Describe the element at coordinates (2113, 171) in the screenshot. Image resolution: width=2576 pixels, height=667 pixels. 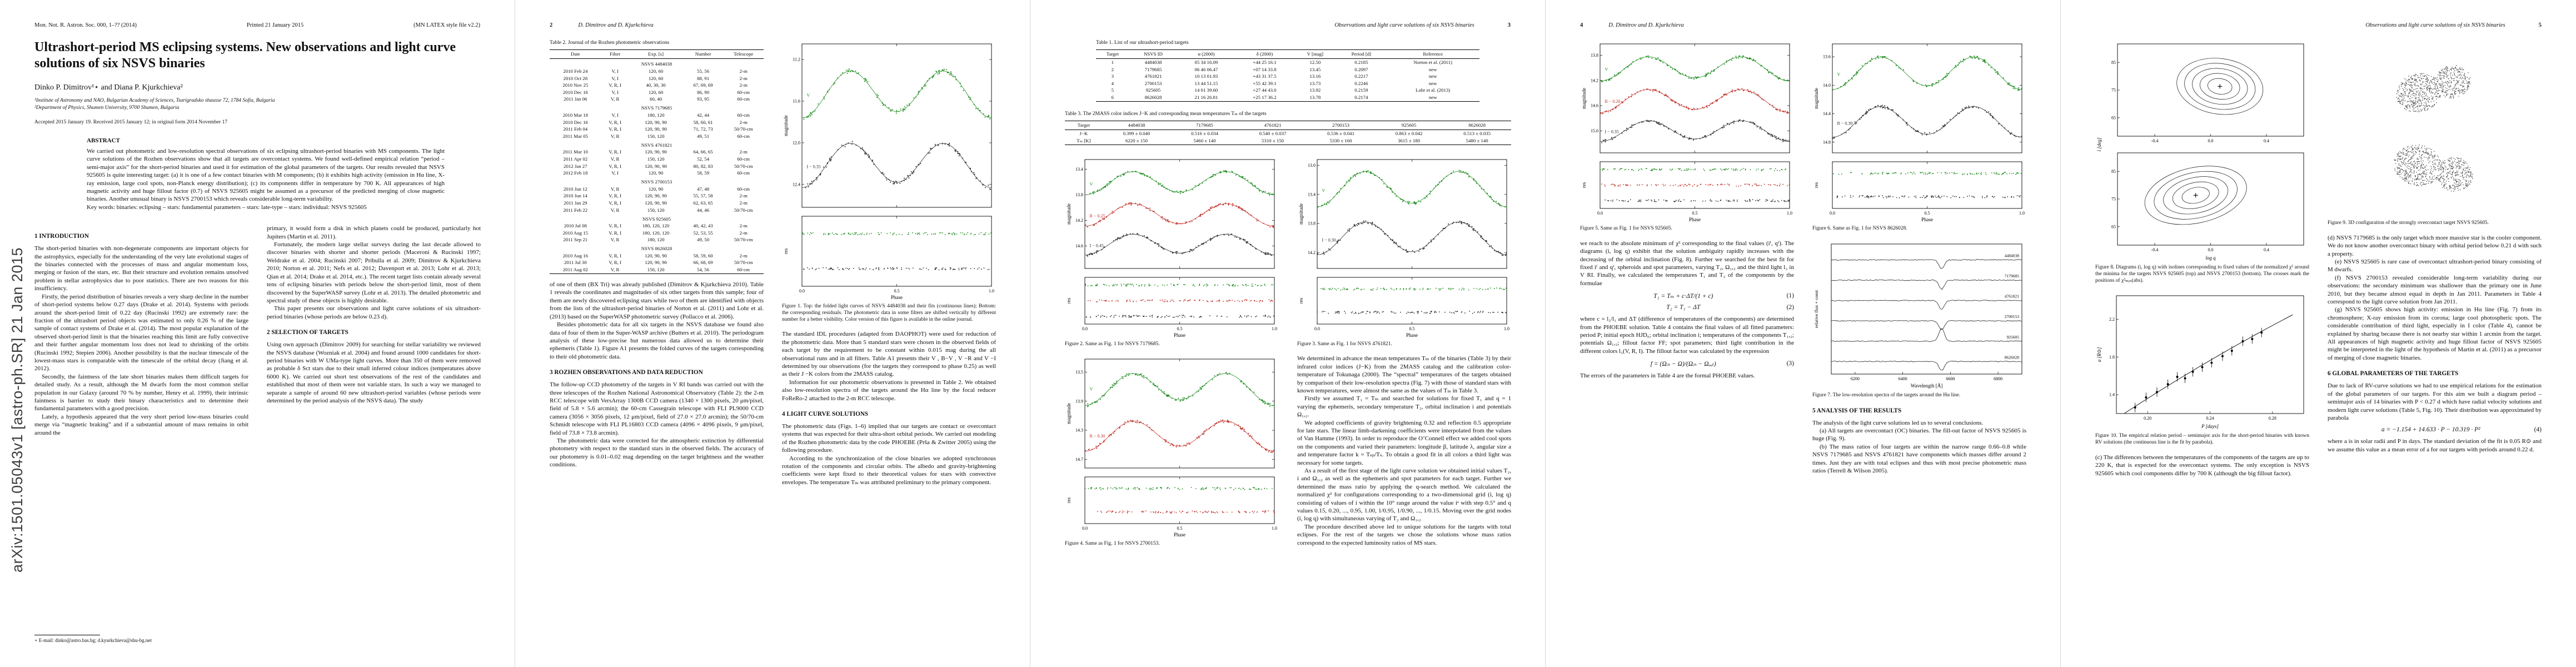
I see `svg-text: 85` at that location.